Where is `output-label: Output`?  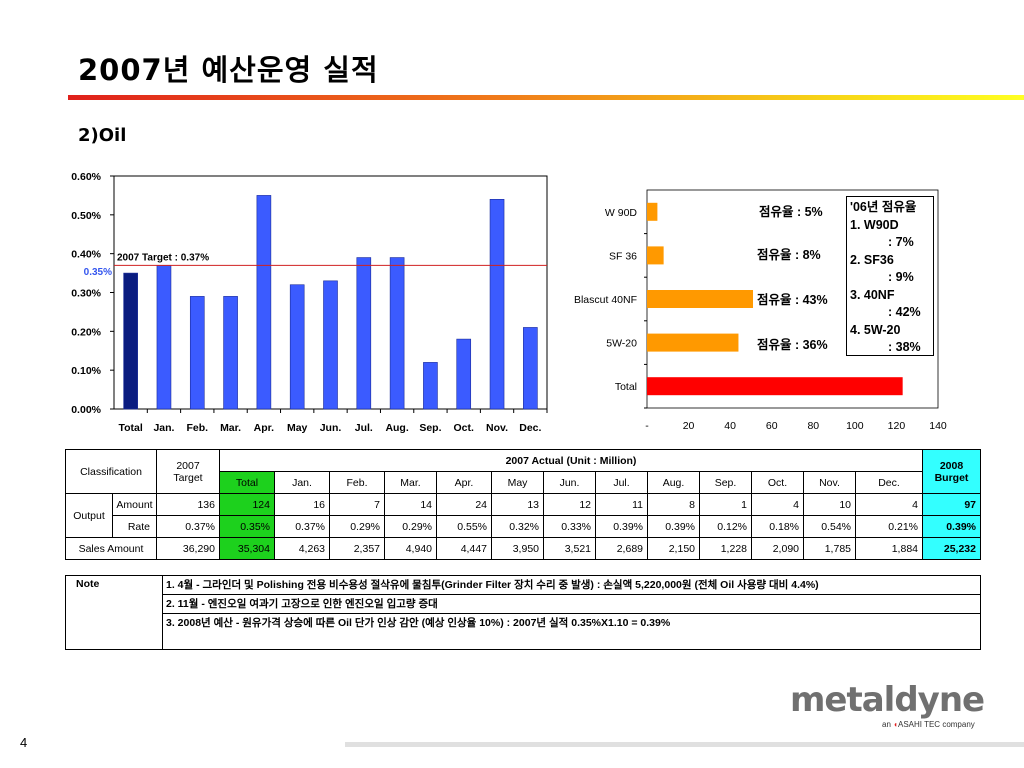
output-label: Output is located at coordinates (89, 515).